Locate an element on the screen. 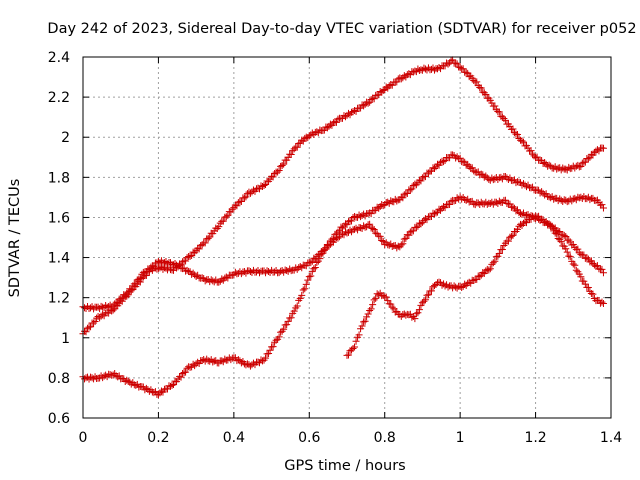 The image size is (640, 480). x-tick-labels: 0 0.2 0.4 0.6 0.8 1 1.2 1.4 is located at coordinates (351, 438).